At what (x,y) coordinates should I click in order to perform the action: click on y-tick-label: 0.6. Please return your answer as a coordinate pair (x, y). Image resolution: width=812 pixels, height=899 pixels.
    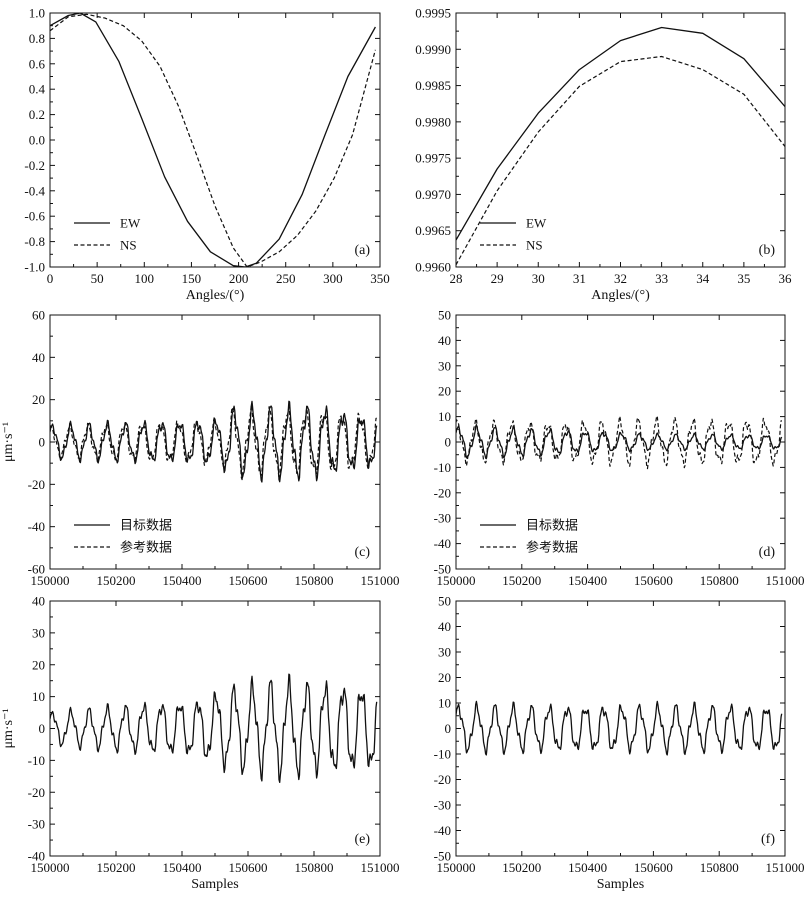
    Looking at the image, I should click on (37, 63).